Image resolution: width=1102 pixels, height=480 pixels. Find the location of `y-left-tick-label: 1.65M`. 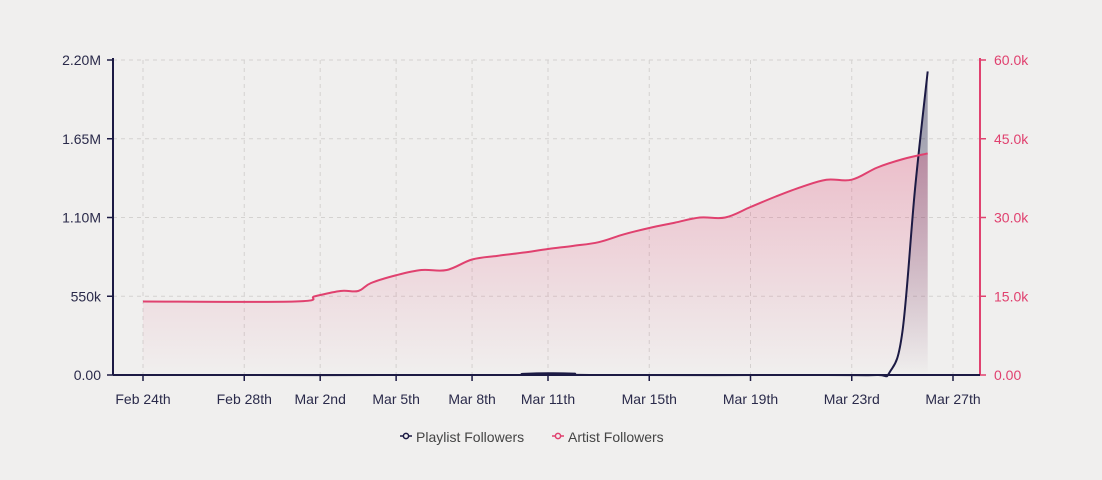

y-left-tick-label: 1.65M is located at coordinates (81, 139).